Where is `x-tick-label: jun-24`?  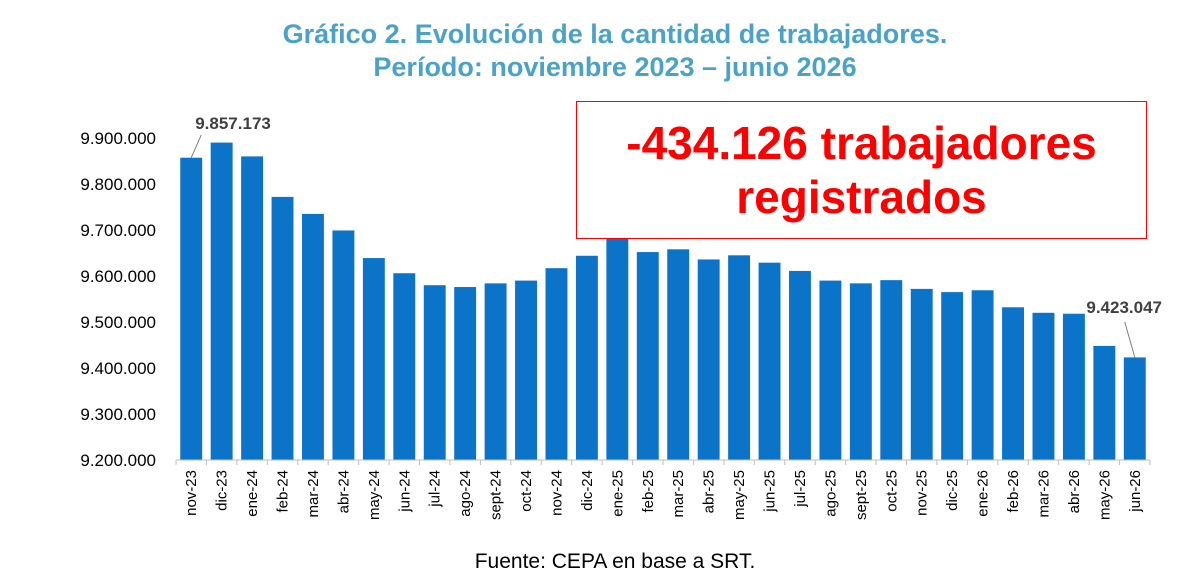 x-tick-label: jun-24 is located at coordinates (404, 491).